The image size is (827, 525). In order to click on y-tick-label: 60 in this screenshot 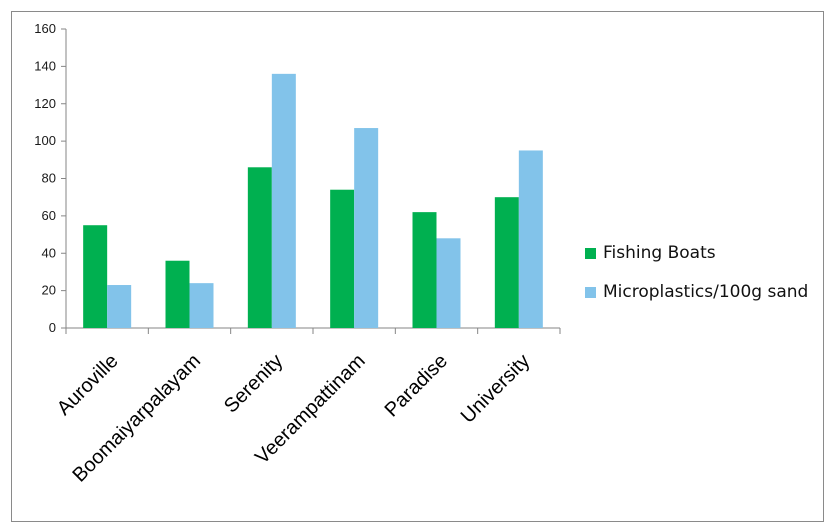, I will do `click(49, 215)`.